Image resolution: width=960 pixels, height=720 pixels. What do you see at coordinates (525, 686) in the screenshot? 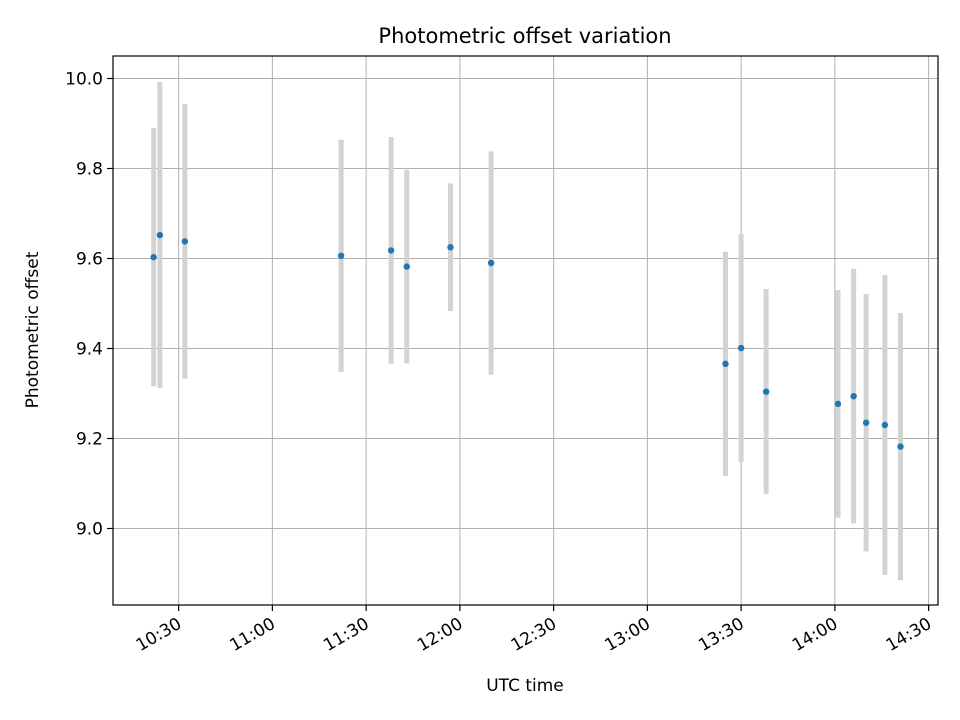
I see `x-axis-title: UTC time` at bounding box center [525, 686].